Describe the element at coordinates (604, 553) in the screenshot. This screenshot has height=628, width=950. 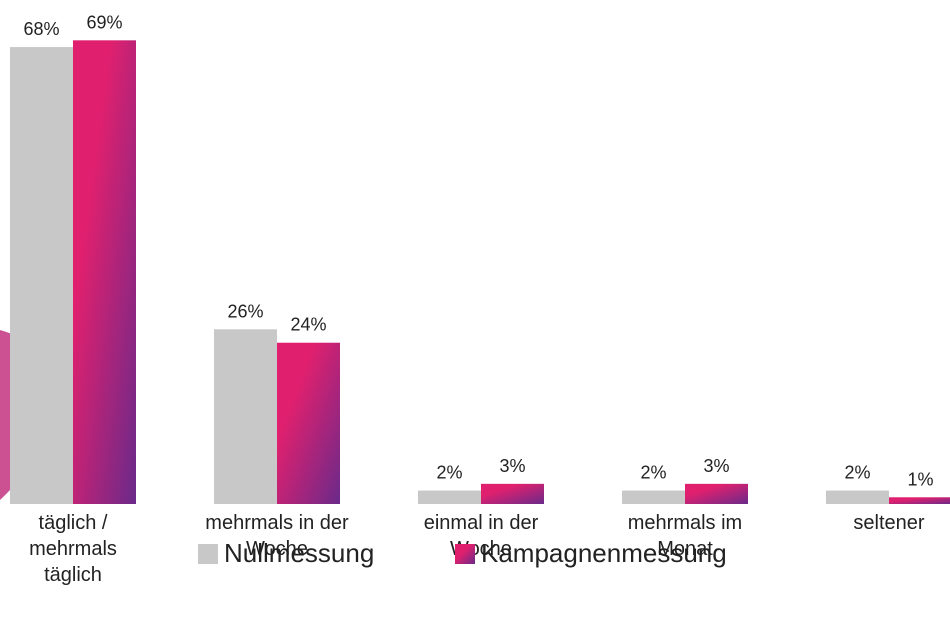
I see `legend-label: Kampagnenmessung` at that location.